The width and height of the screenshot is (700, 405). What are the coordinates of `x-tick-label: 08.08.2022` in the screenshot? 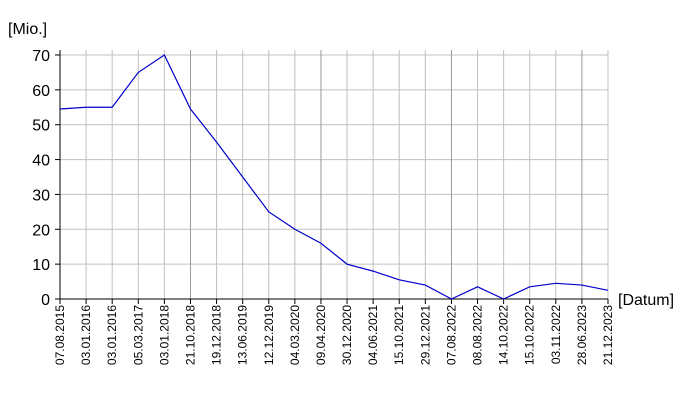 It's located at (478, 335).